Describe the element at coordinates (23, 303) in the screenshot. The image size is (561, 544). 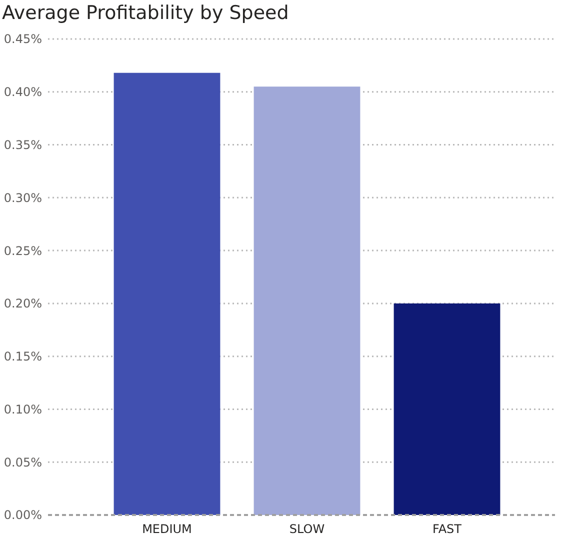
I see `y-tick-label: 0.20%` at that location.